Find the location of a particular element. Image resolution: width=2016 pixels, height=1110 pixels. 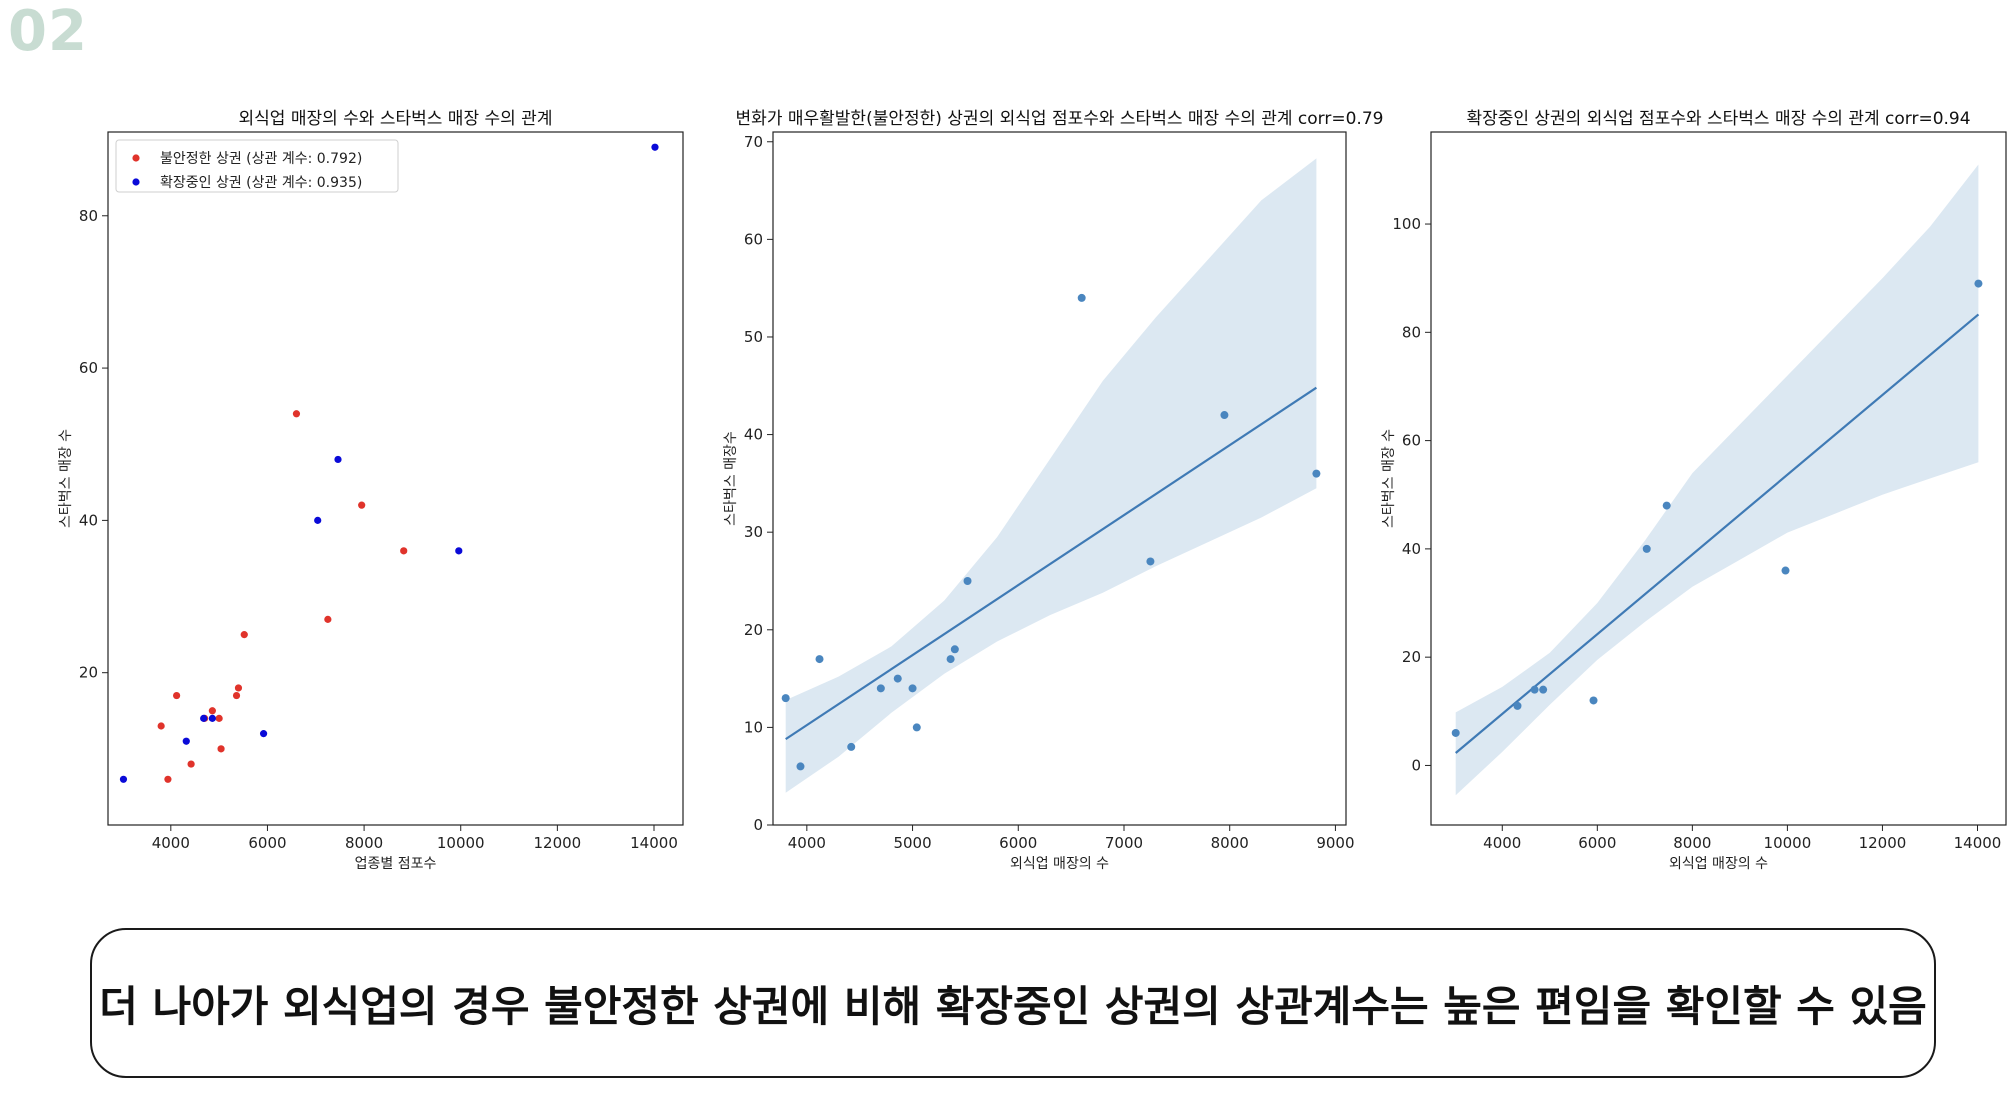

legend-label-1: 불안정한 상권 (상관 계수: 0.792) is located at coordinates (261, 159).